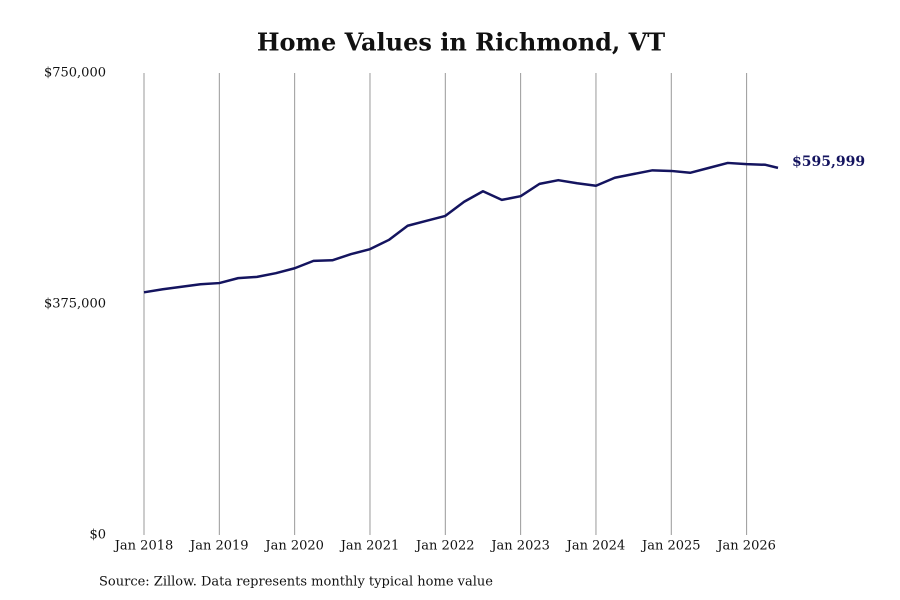 This screenshot has width=900, height=600. Describe the element at coordinates (828, 162) in the screenshot. I see `end-value-label: $595,999` at that location.